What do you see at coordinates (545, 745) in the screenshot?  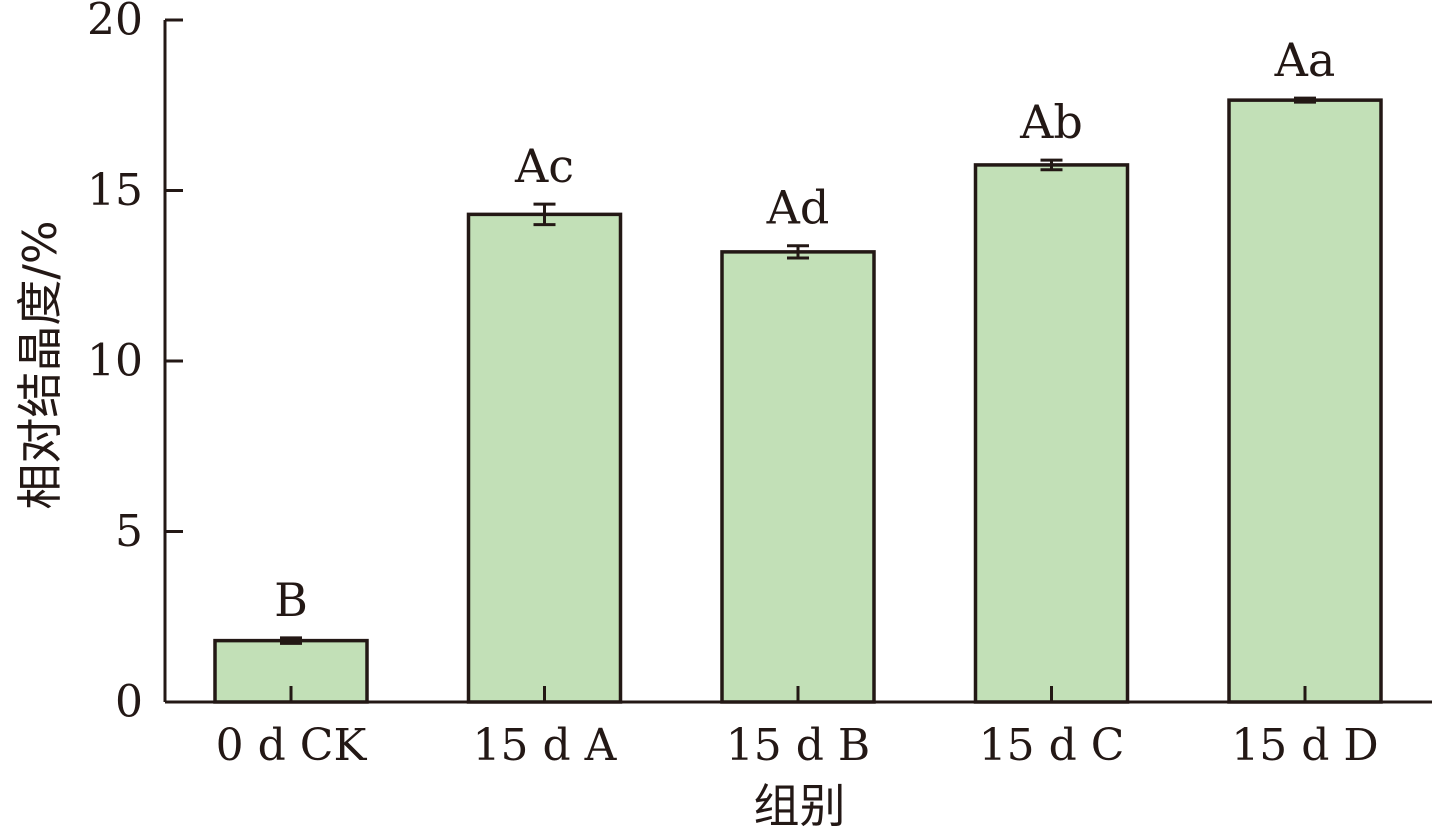 I see `x-tick-label: 15 d A` at bounding box center [545, 745].